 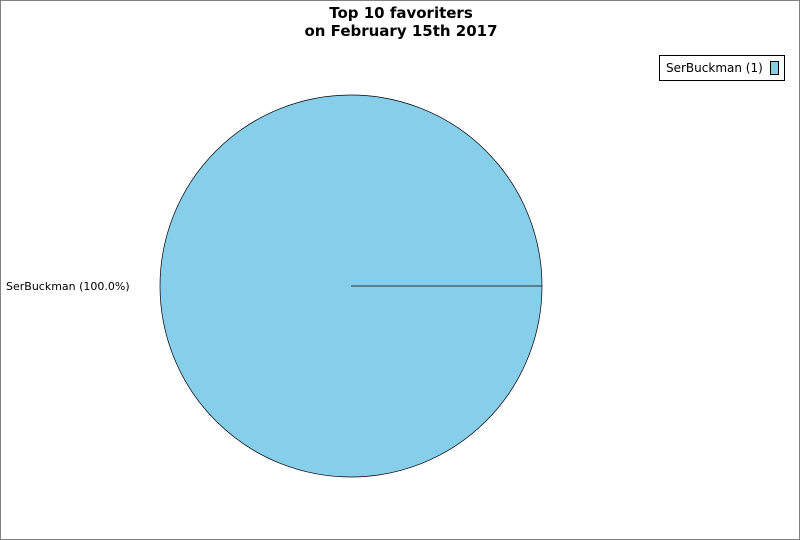 I want to click on chart-title: Top 10 favoriters, so click(x=401, y=13).